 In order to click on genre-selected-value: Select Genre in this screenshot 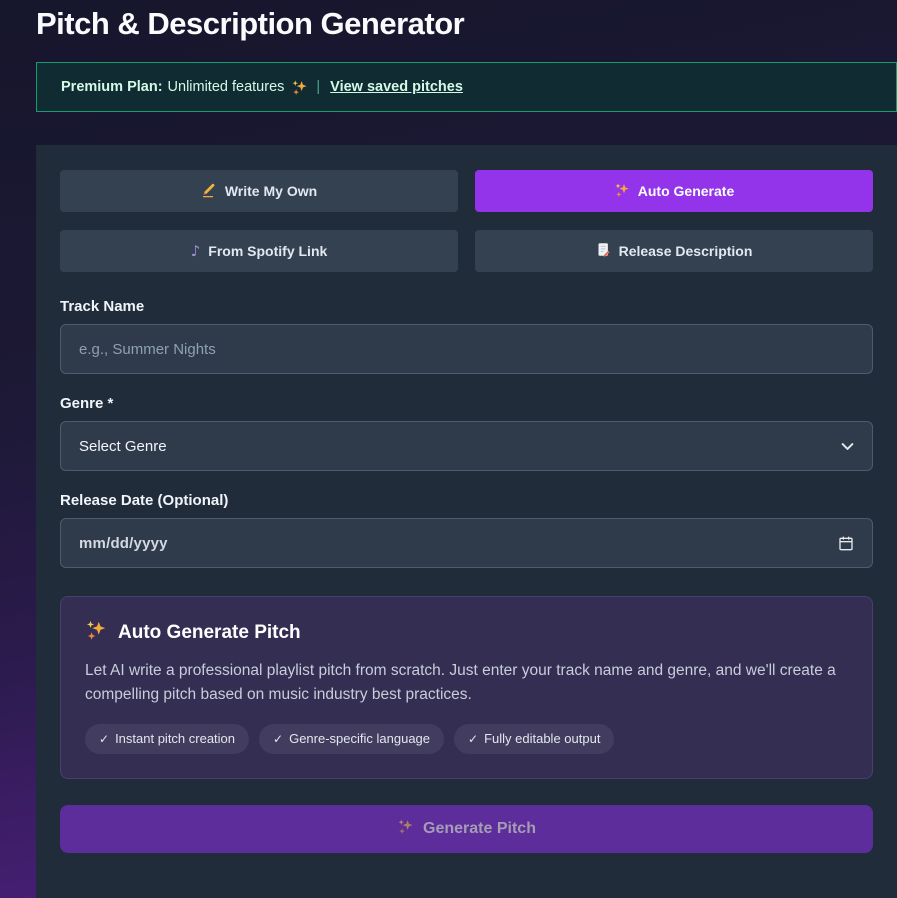, I will do `click(123, 446)`.